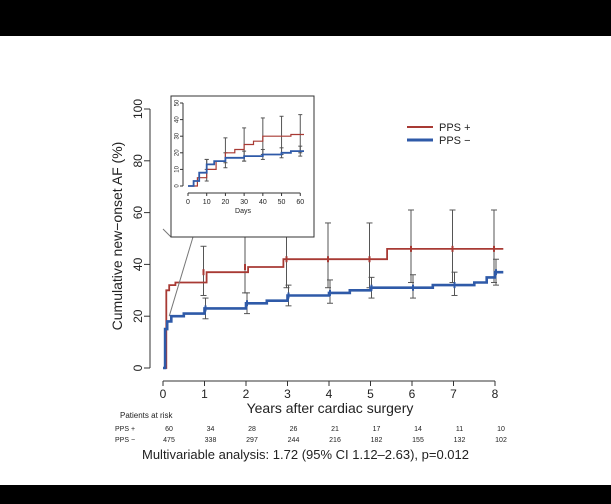 This screenshot has height=504, width=611. What do you see at coordinates (138, 367) in the screenshot?
I see `y-tick-label: 0` at bounding box center [138, 367].